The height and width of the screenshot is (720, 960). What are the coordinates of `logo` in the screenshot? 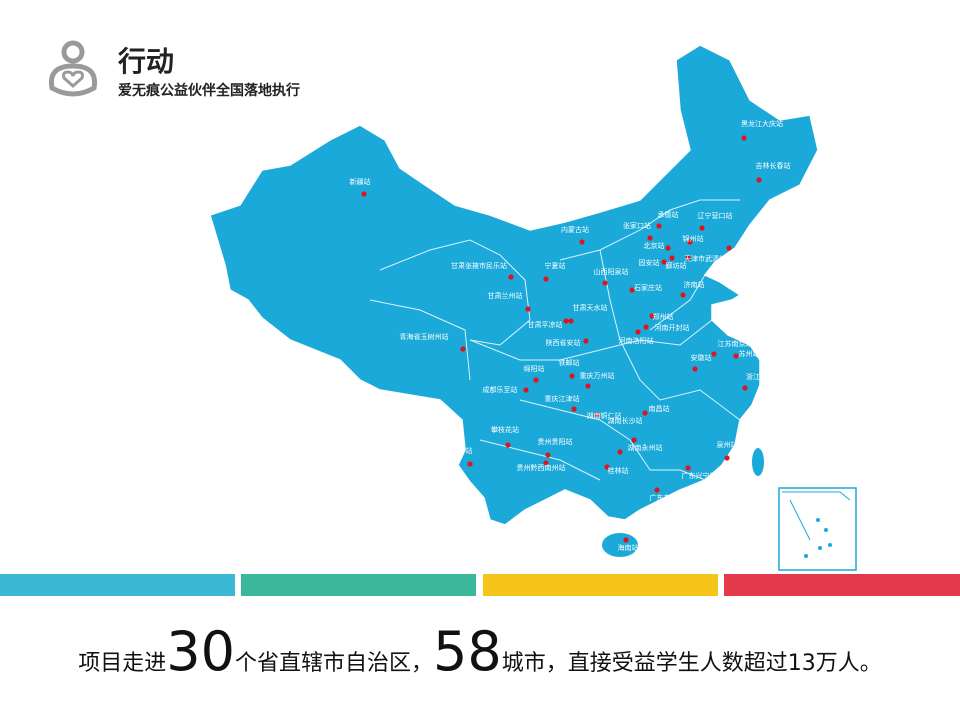 It's located at (73, 68).